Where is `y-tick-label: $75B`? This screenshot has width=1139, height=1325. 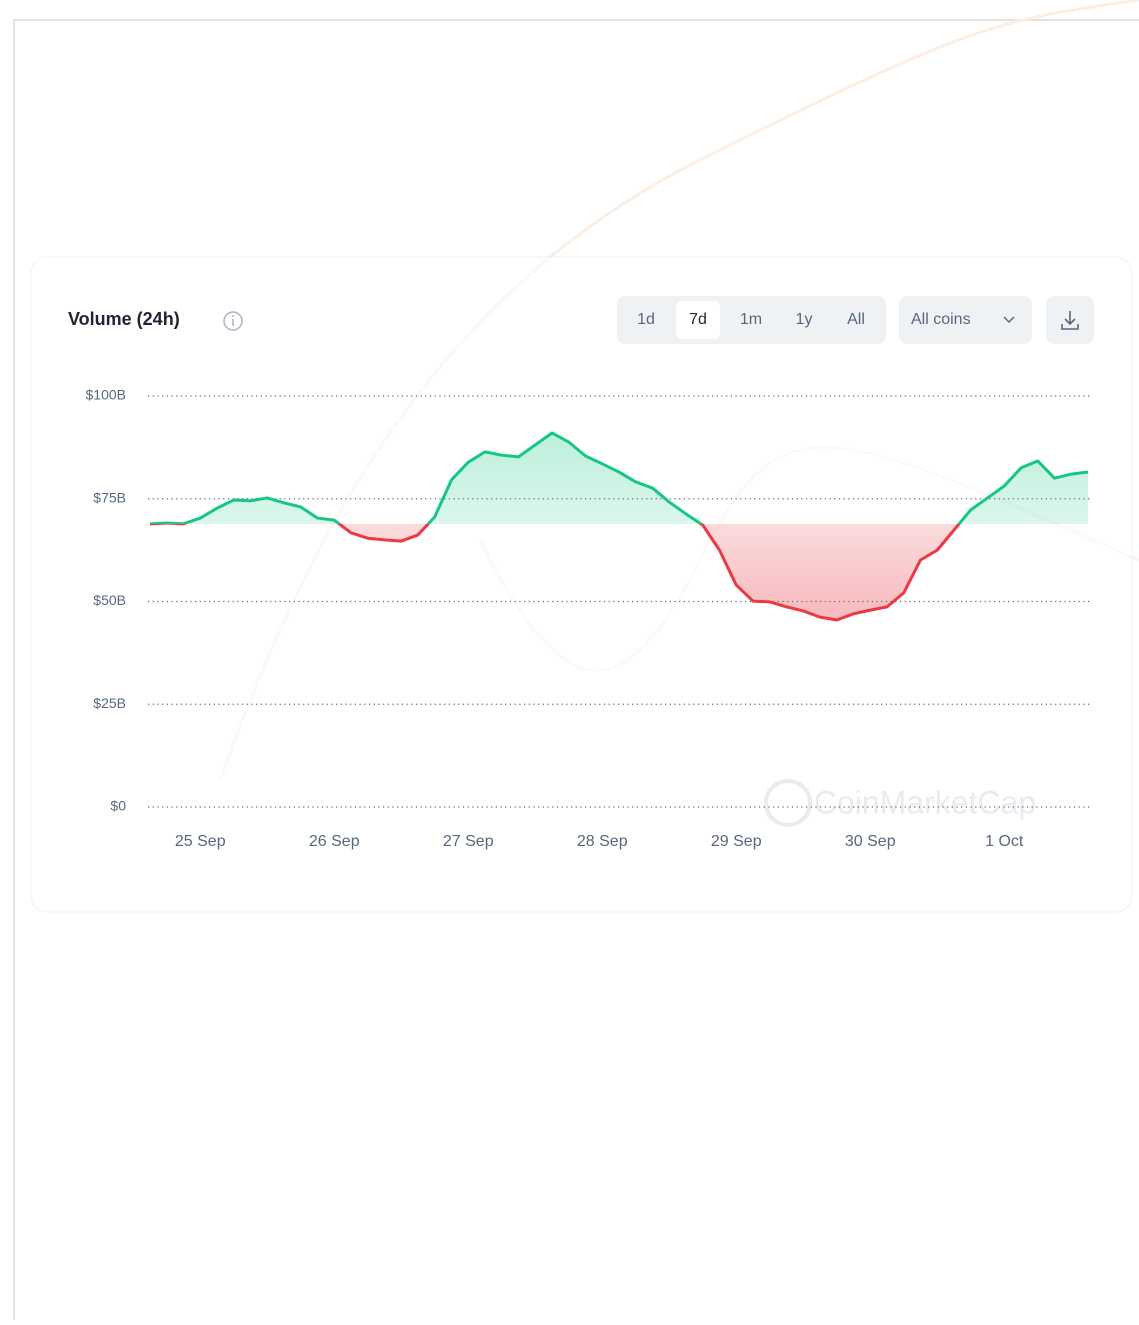
y-tick-label: $75B is located at coordinates (109, 497).